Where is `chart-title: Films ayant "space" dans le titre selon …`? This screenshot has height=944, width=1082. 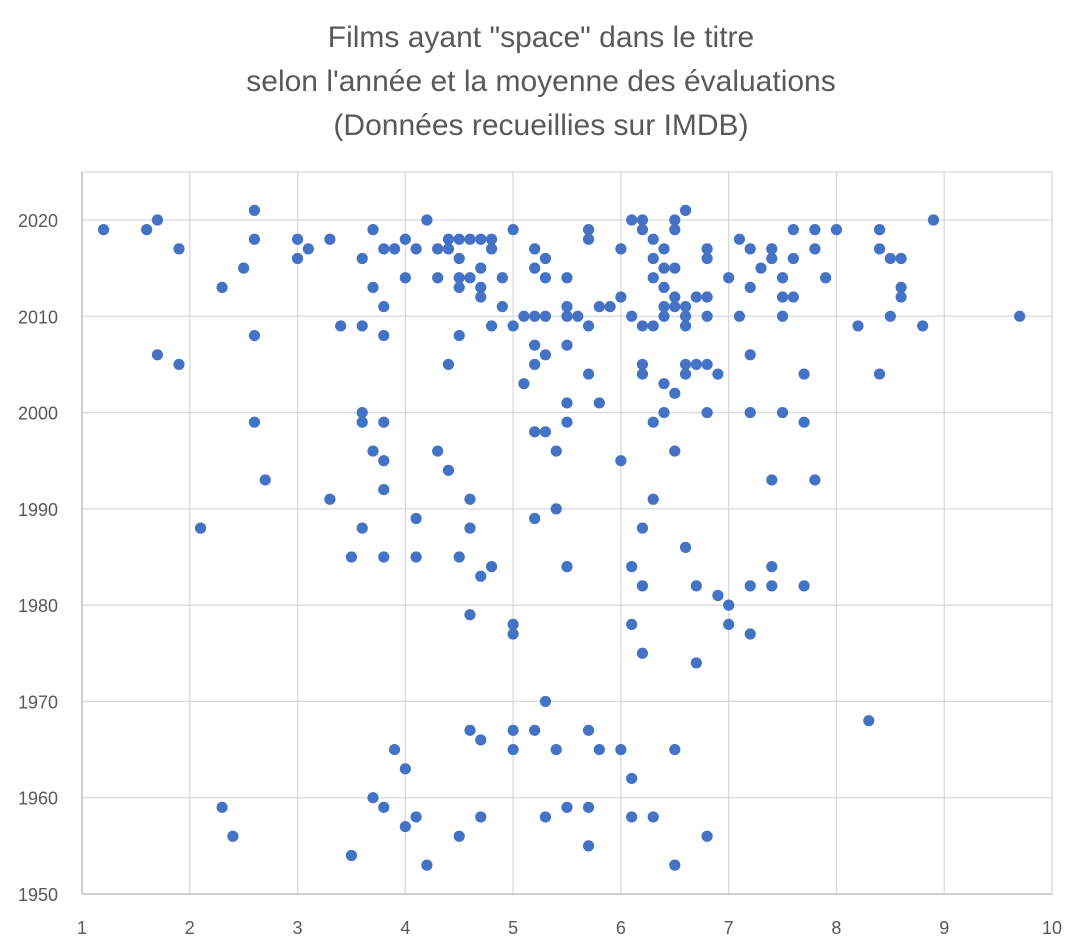 chart-title: Films ayant "space" dans le titre selon … is located at coordinates (541, 82).